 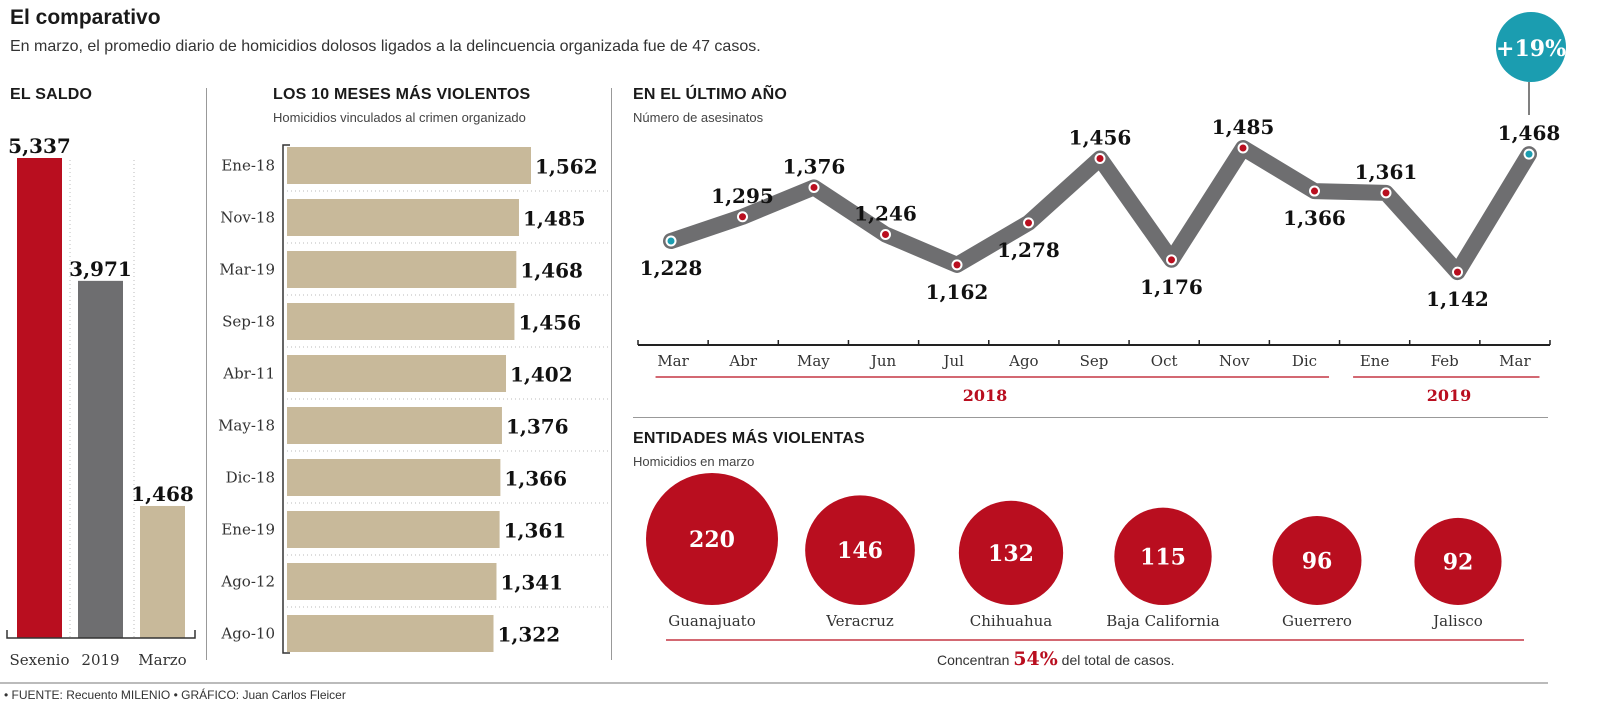 What do you see at coordinates (957, 292) in the screenshot?
I see `point-value-label: 1,162` at bounding box center [957, 292].